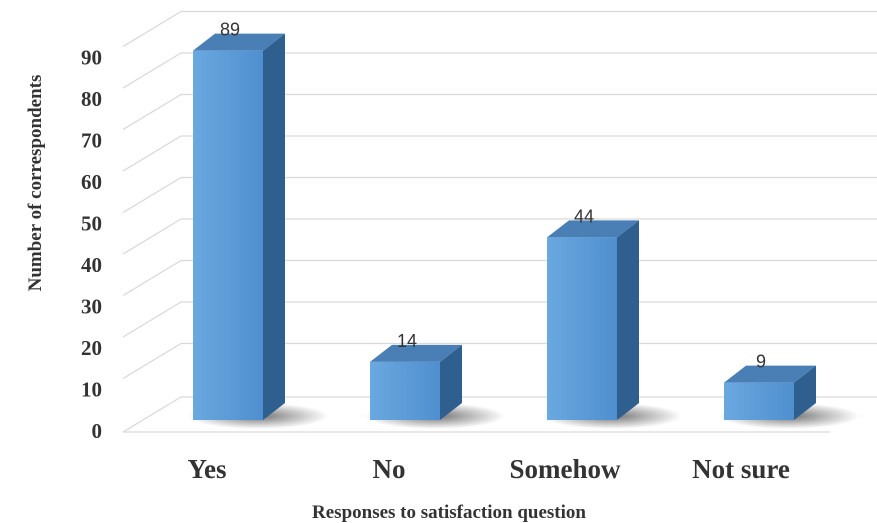 The height and width of the screenshot is (523, 877). Describe the element at coordinates (91, 224) in the screenshot. I see `y-tick-label: 50` at that location.